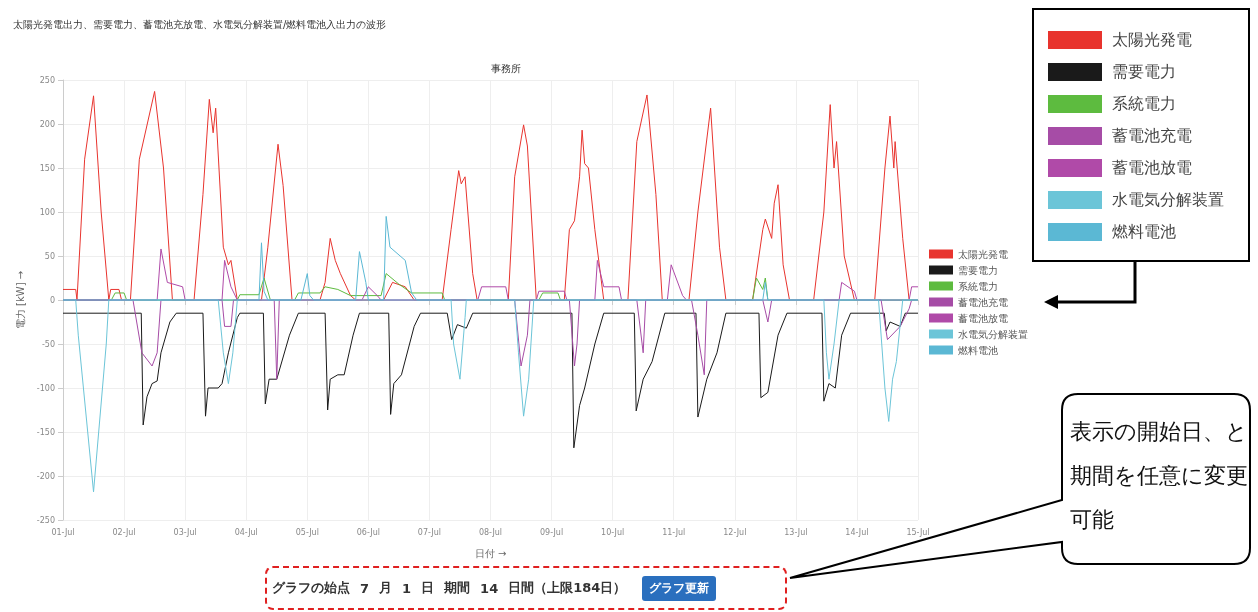  I want to click on y-tick-label: 0, so click(52, 300).